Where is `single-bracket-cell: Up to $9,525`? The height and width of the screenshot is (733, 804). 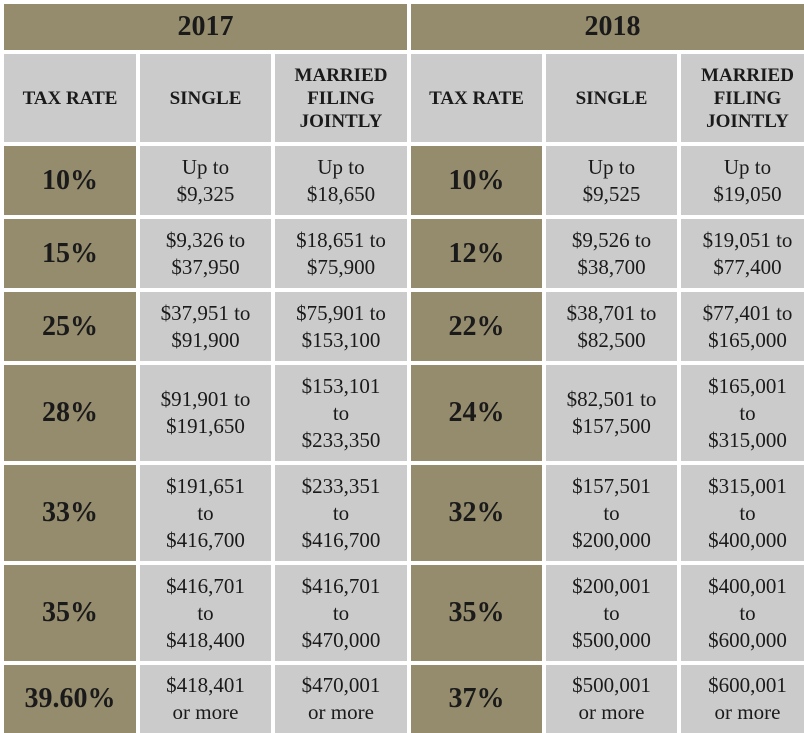
single-bracket-cell: Up to $9,525 is located at coordinates (611, 180).